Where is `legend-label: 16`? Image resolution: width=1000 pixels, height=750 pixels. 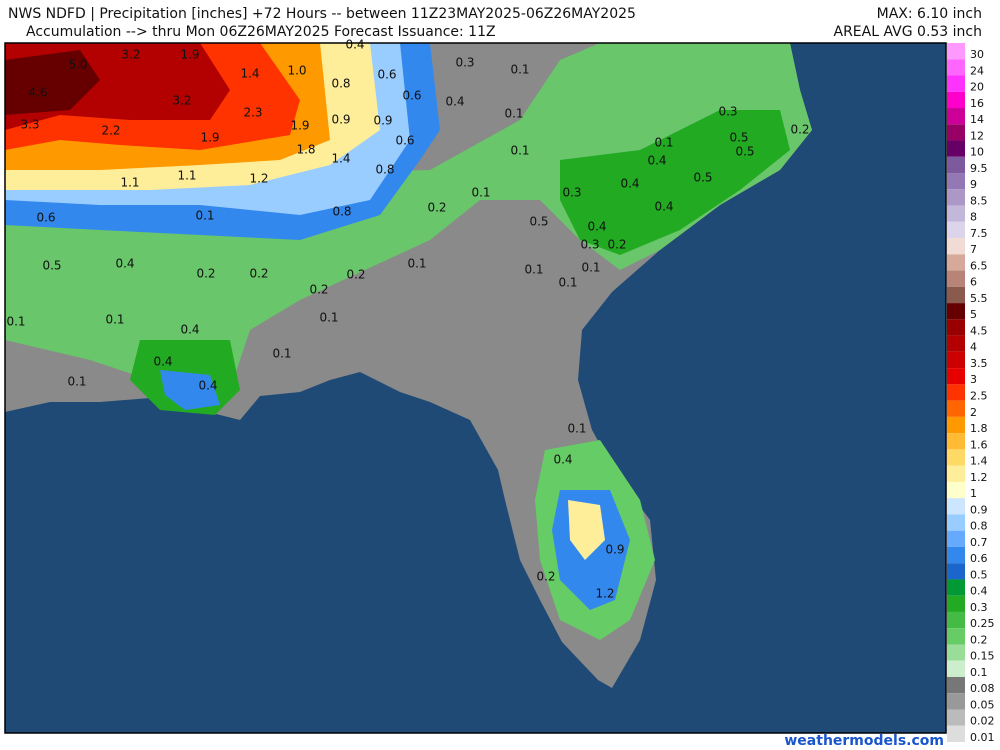
legend-label: 16 is located at coordinates (977, 103).